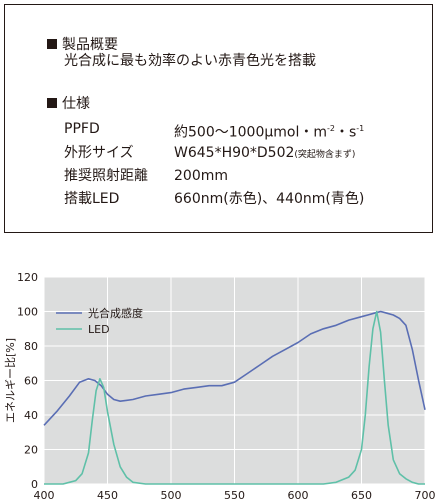 This screenshot has height=503, width=439. Describe the element at coordinates (27, 312) in the screenshot. I see `y-tick-label: 100` at that location.